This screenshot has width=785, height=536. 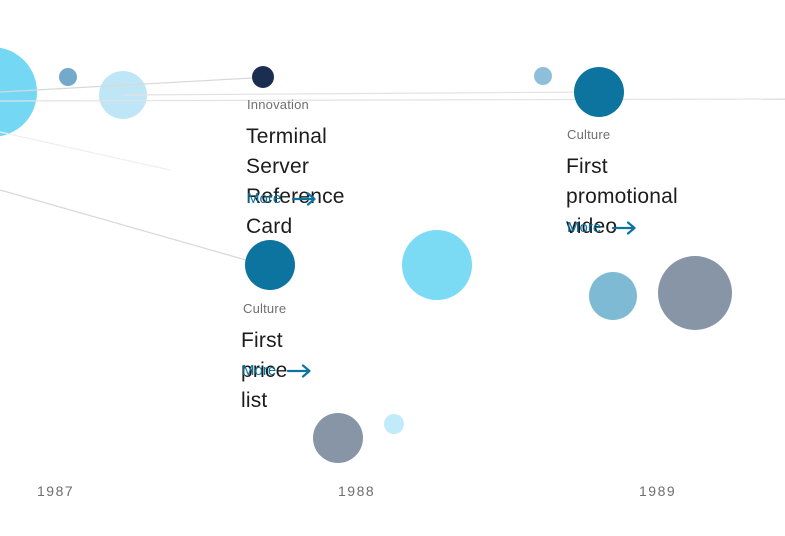 I want to click on event-title: Terminal Server Reference Card, so click(x=295, y=181).